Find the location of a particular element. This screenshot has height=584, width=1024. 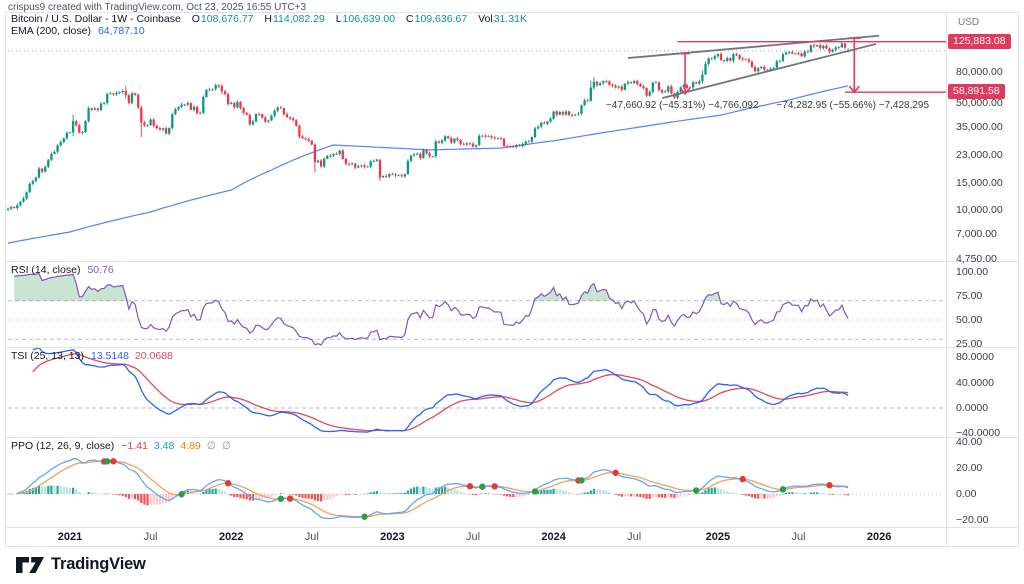

time-axis-label: 2025 is located at coordinates (718, 537).